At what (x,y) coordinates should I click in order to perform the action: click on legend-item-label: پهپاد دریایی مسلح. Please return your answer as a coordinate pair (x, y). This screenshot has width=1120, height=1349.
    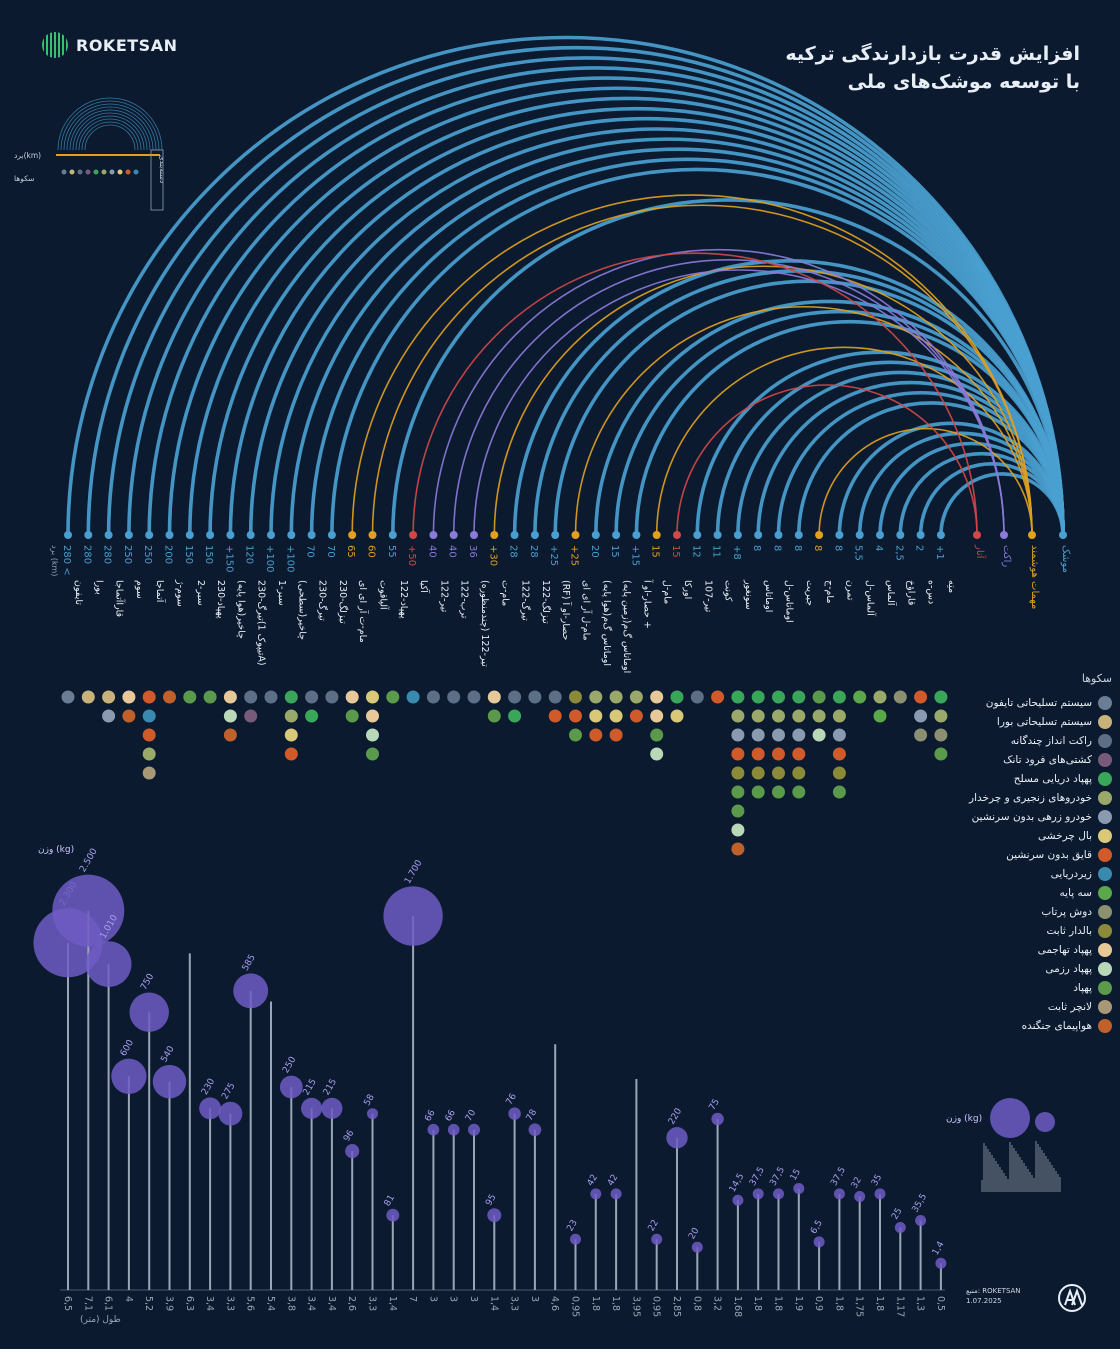
    Looking at the image, I should click on (1052, 778).